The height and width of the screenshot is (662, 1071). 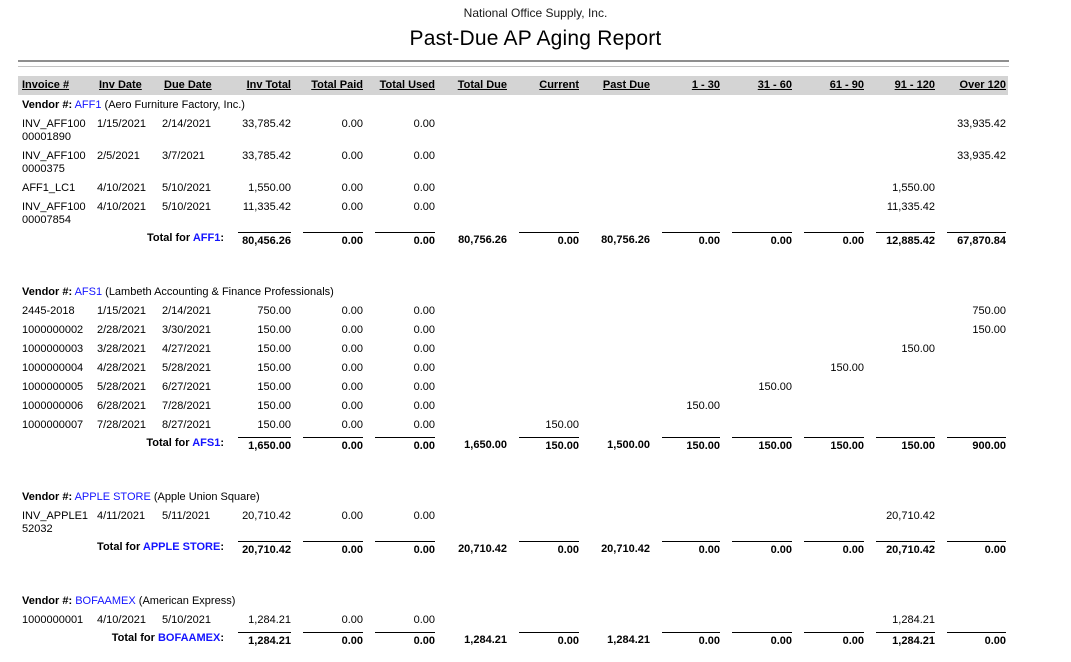 I want to click on cell-inv_total: 150.00, so click(x=274, y=406).